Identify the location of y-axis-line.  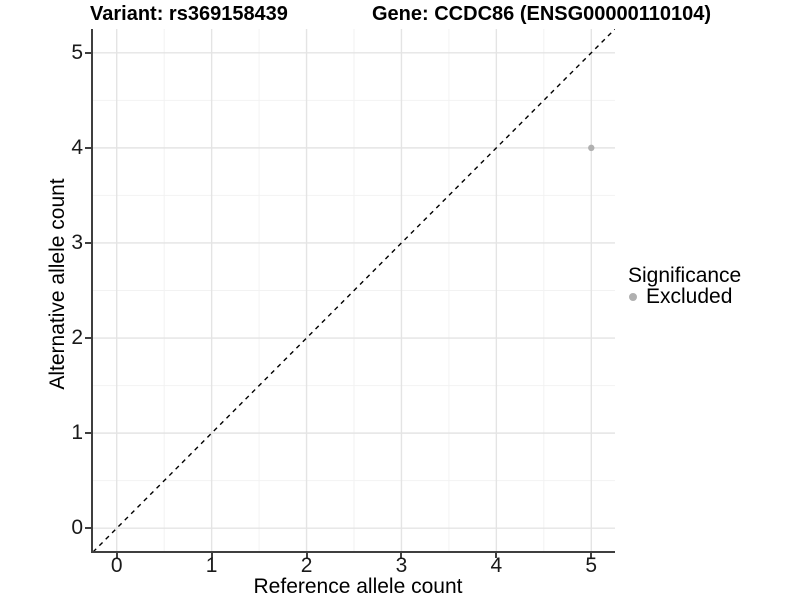
(92, 291).